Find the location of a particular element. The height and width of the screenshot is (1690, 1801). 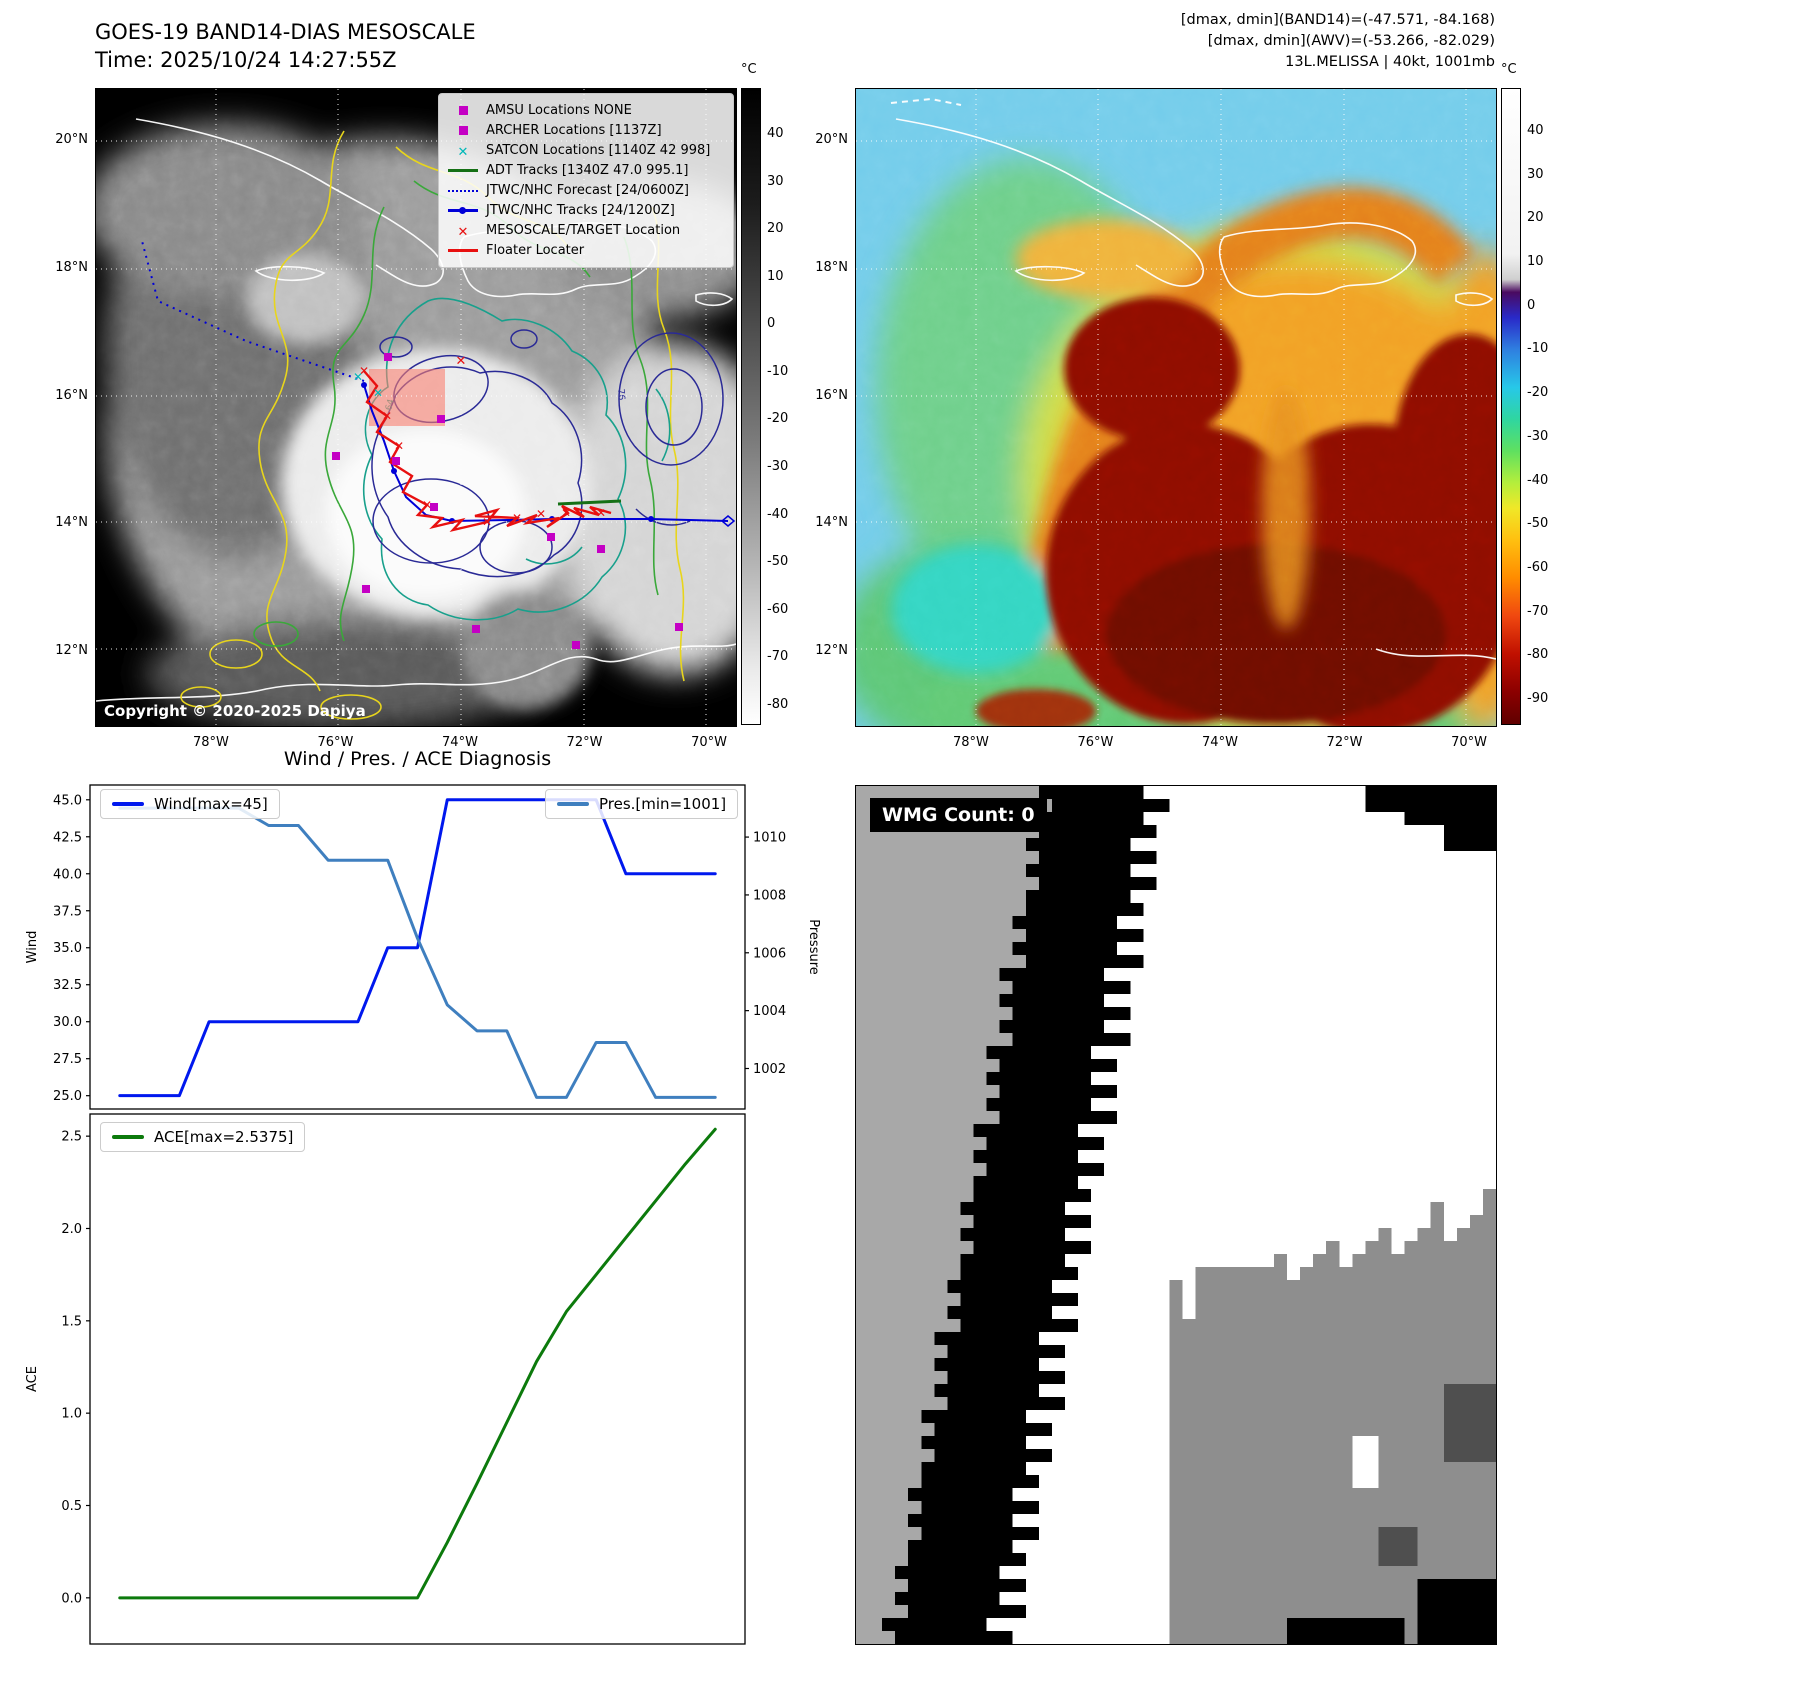

legend-item-target: MESOSCALE/TARGET Location is located at coordinates (586, 230).